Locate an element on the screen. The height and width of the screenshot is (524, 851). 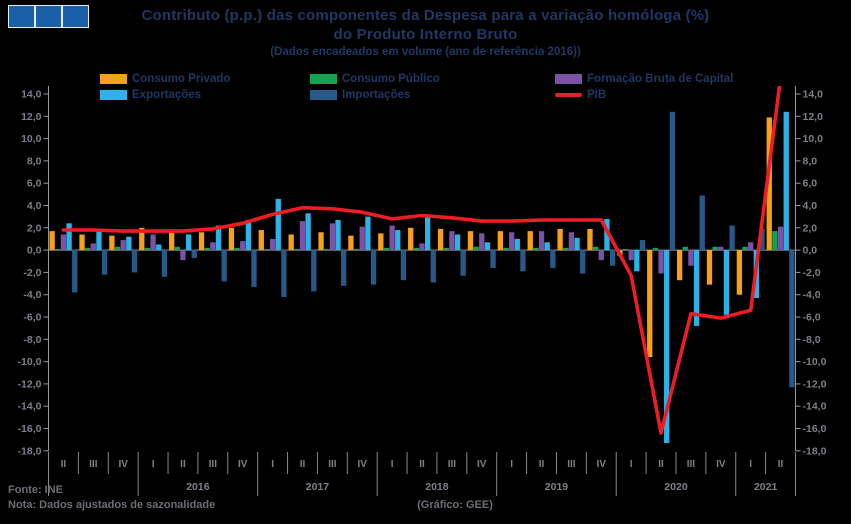
year-label: 2016 is located at coordinates (198, 487).